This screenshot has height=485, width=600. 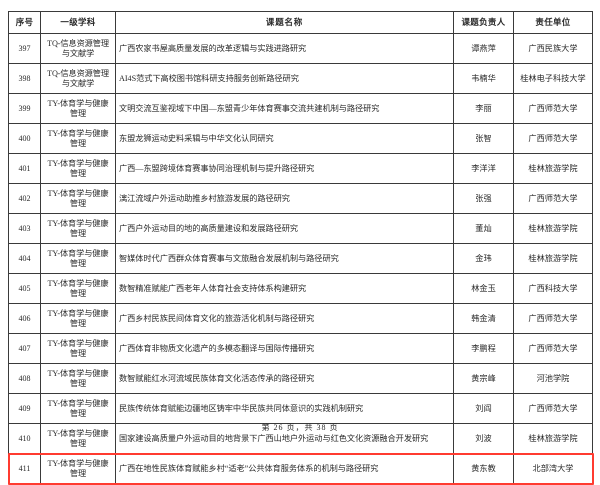 What do you see at coordinates (483, 22) in the screenshot?
I see `column-header-leader: 课题负责人` at bounding box center [483, 22].